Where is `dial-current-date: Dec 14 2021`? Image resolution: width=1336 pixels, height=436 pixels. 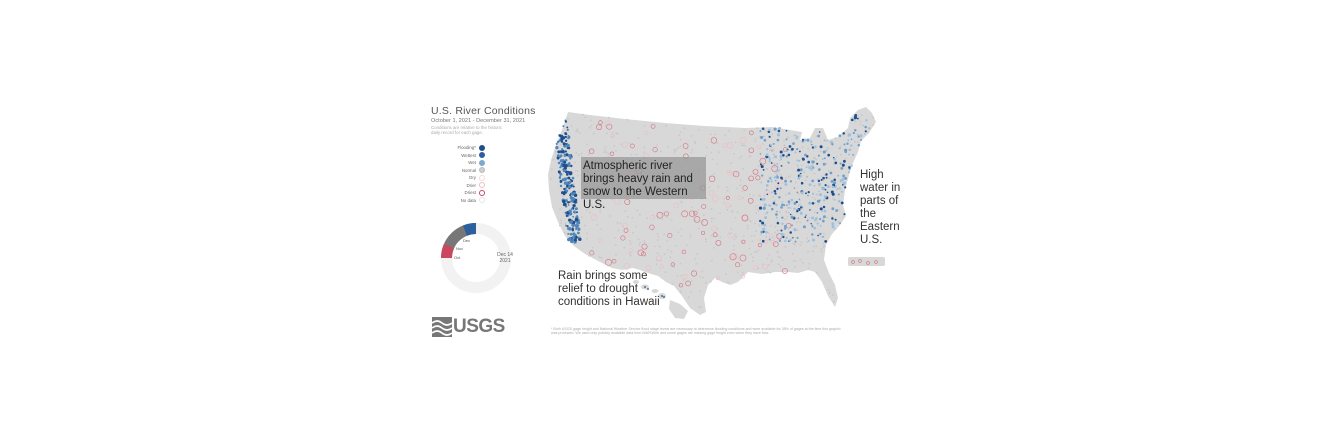
dial-current-date: Dec 14 2021 is located at coordinates (505, 258).